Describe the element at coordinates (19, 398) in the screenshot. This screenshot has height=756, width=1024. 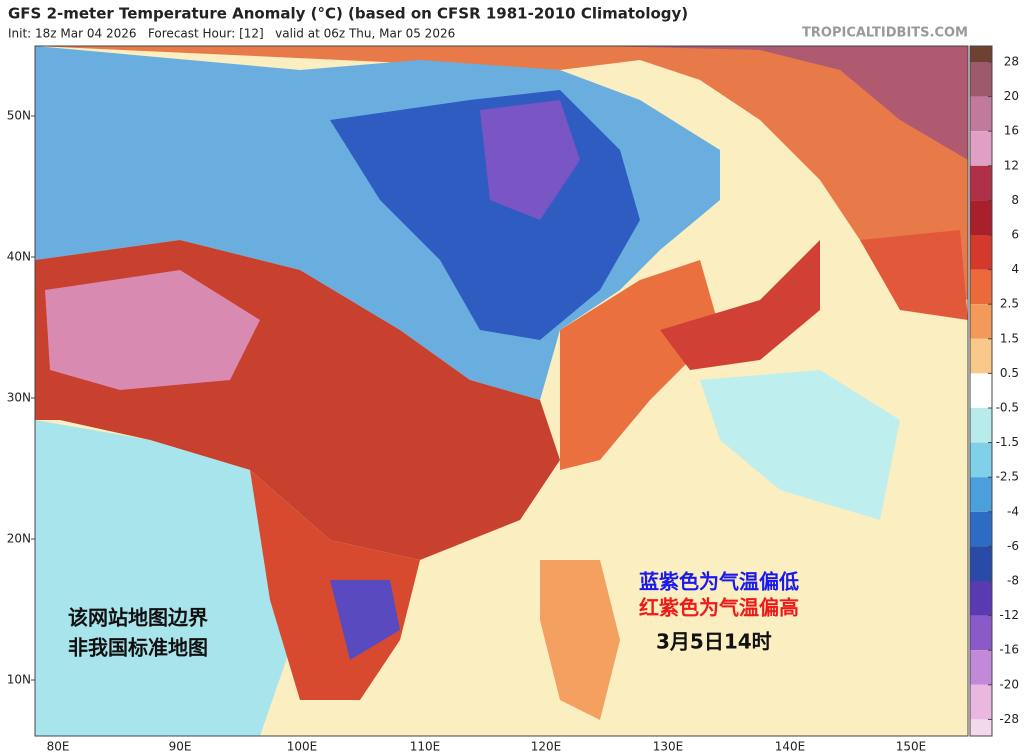
I see `lat-label: 30N` at that location.